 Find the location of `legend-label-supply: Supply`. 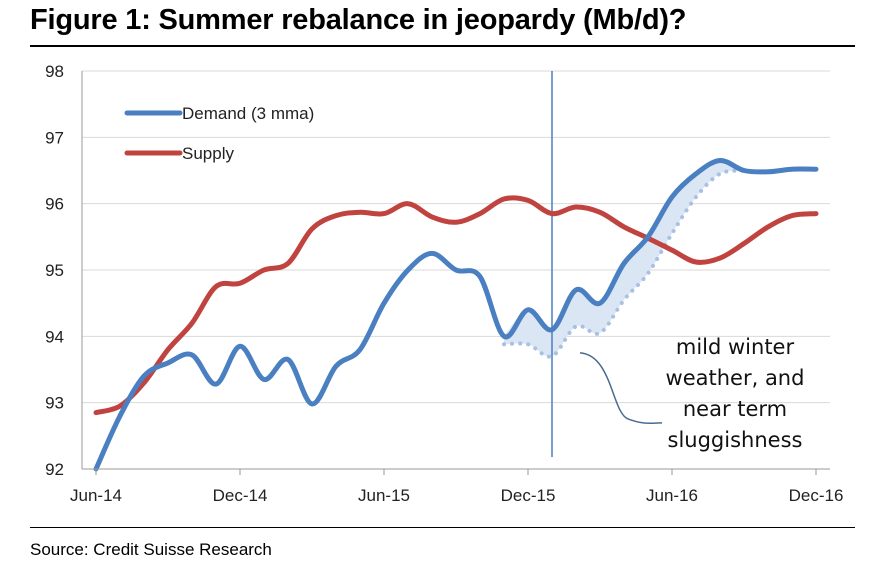

legend-label-supply: Supply is located at coordinates (208, 153).